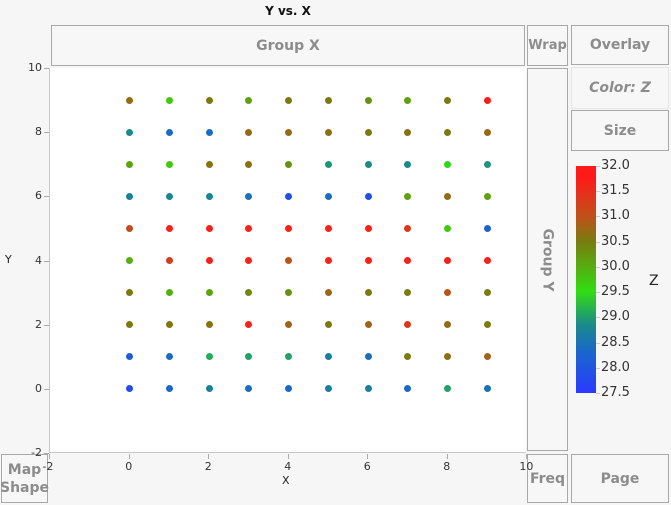  Describe the element at coordinates (620, 45) in the screenshot. I see `overlay-zone: Overlay` at that location.